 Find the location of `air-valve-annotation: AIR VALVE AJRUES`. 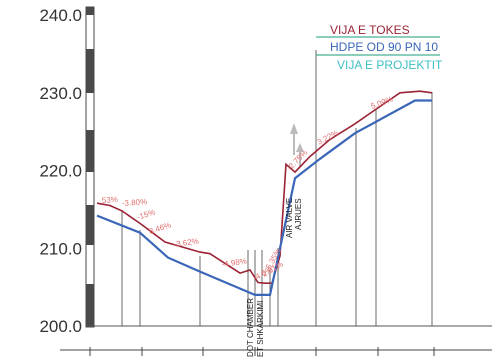

air-valve-annotation: AIR VALVE AJRUES is located at coordinates (294, 218).